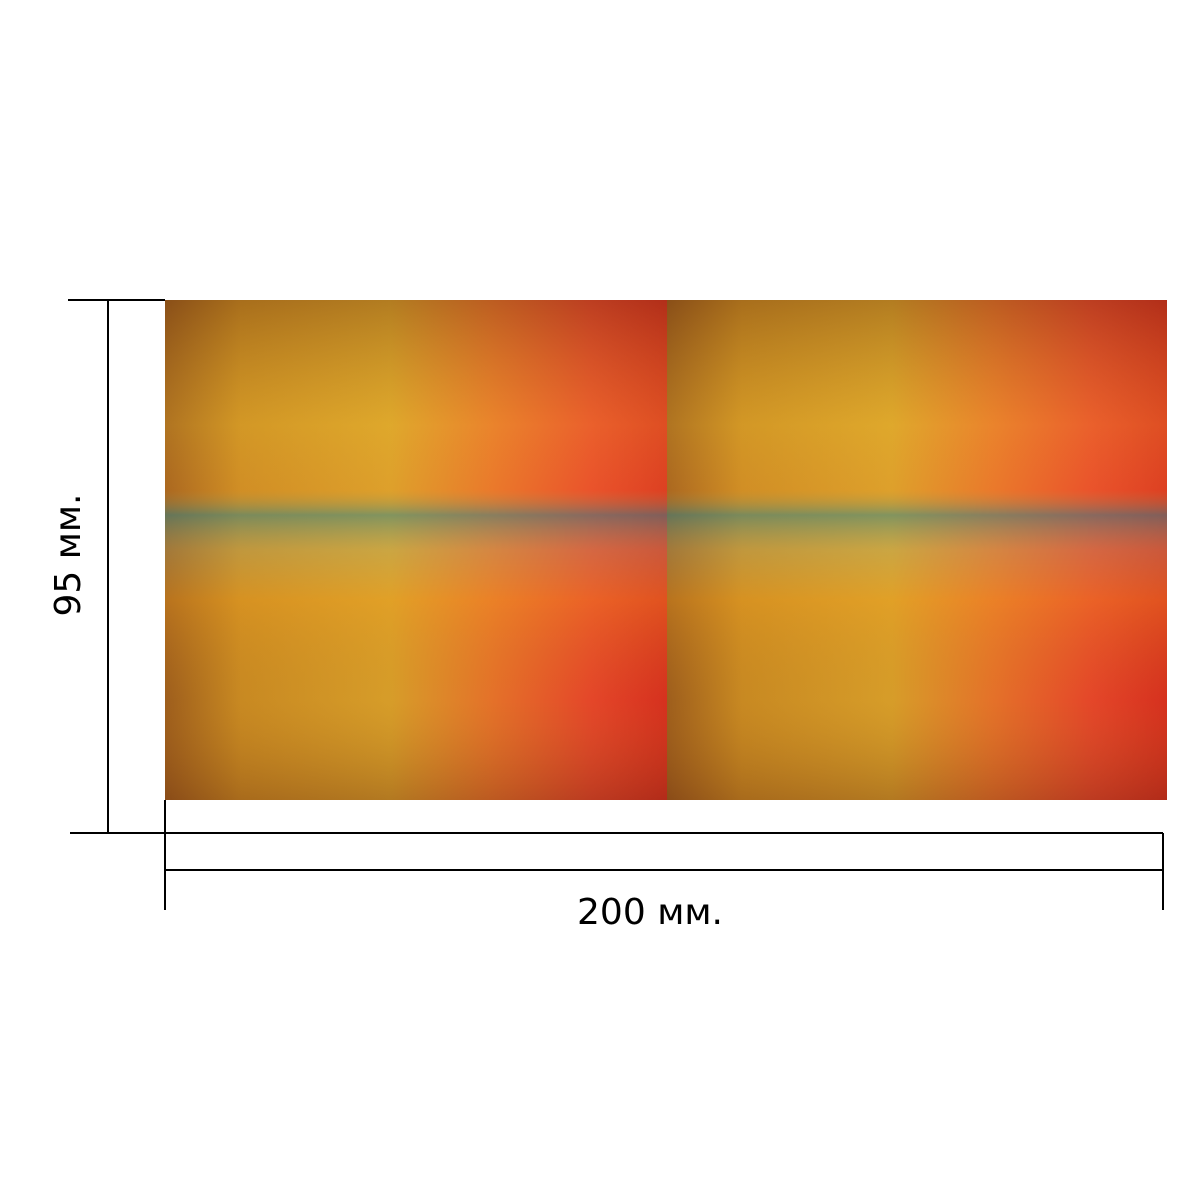 Image resolution: width=1200 pixels, height=1200 pixels. I want to click on height-label: 95 мм., so click(68, 554).